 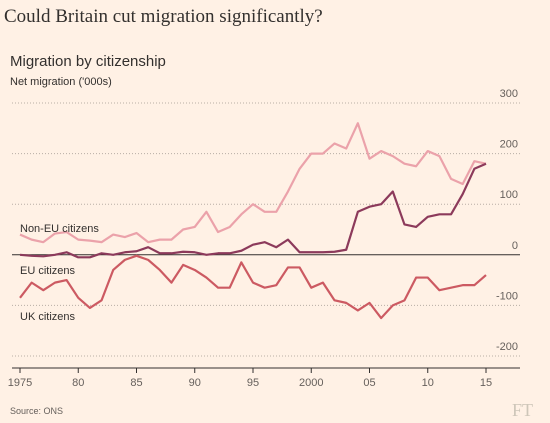 What do you see at coordinates (507, 347) in the screenshot?
I see `y-tick-label: -200` at bounding box center [507, 347].